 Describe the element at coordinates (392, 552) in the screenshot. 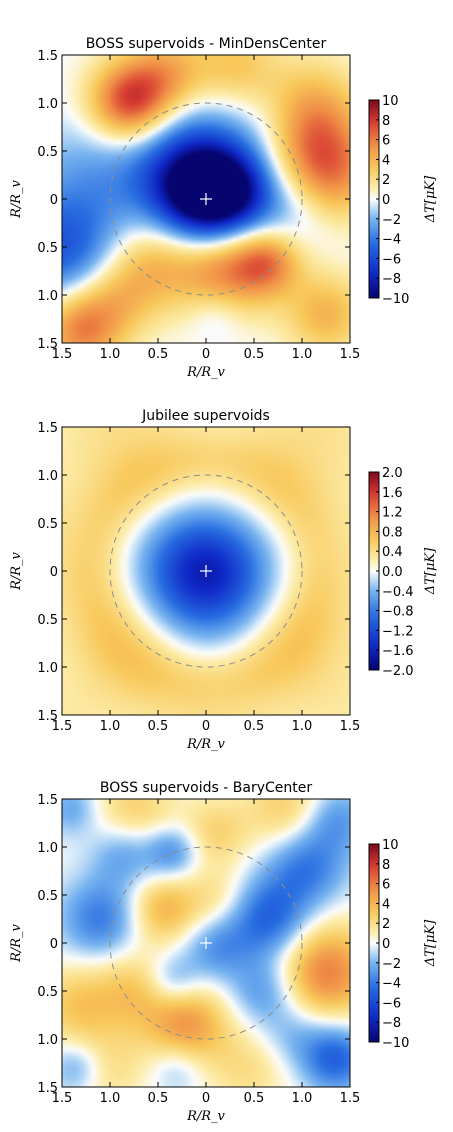

I see `colorbar-tick-label: 0.4` at that location.